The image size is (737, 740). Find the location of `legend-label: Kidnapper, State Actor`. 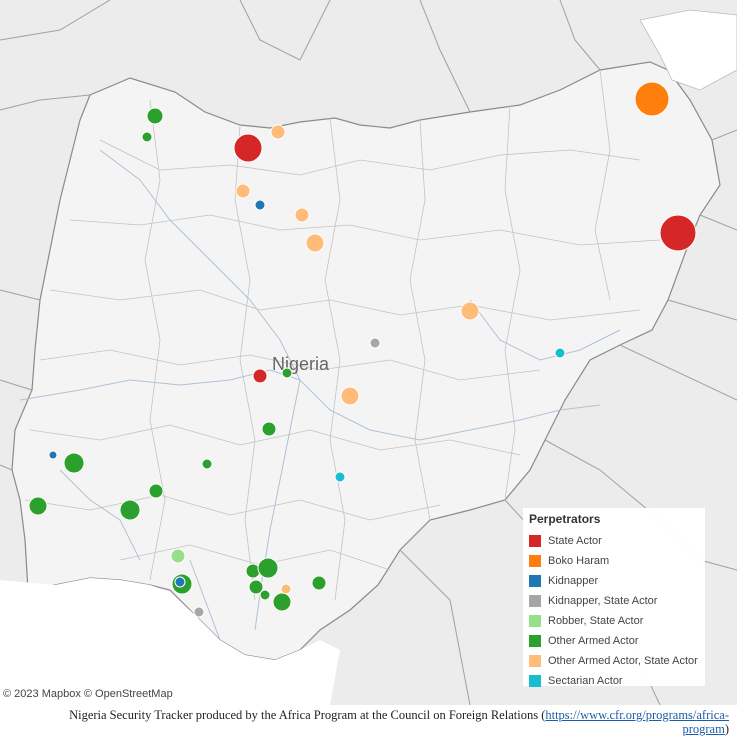

legend-label: Kidnapper, State Actor is located at coordinates (603, 601).